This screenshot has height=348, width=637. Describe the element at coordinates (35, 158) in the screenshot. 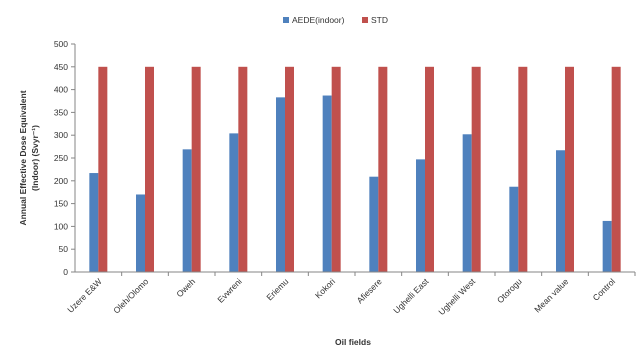

I see `y-axis-title-line2: (Indoor) (Svyr⁻¹)` at that location.